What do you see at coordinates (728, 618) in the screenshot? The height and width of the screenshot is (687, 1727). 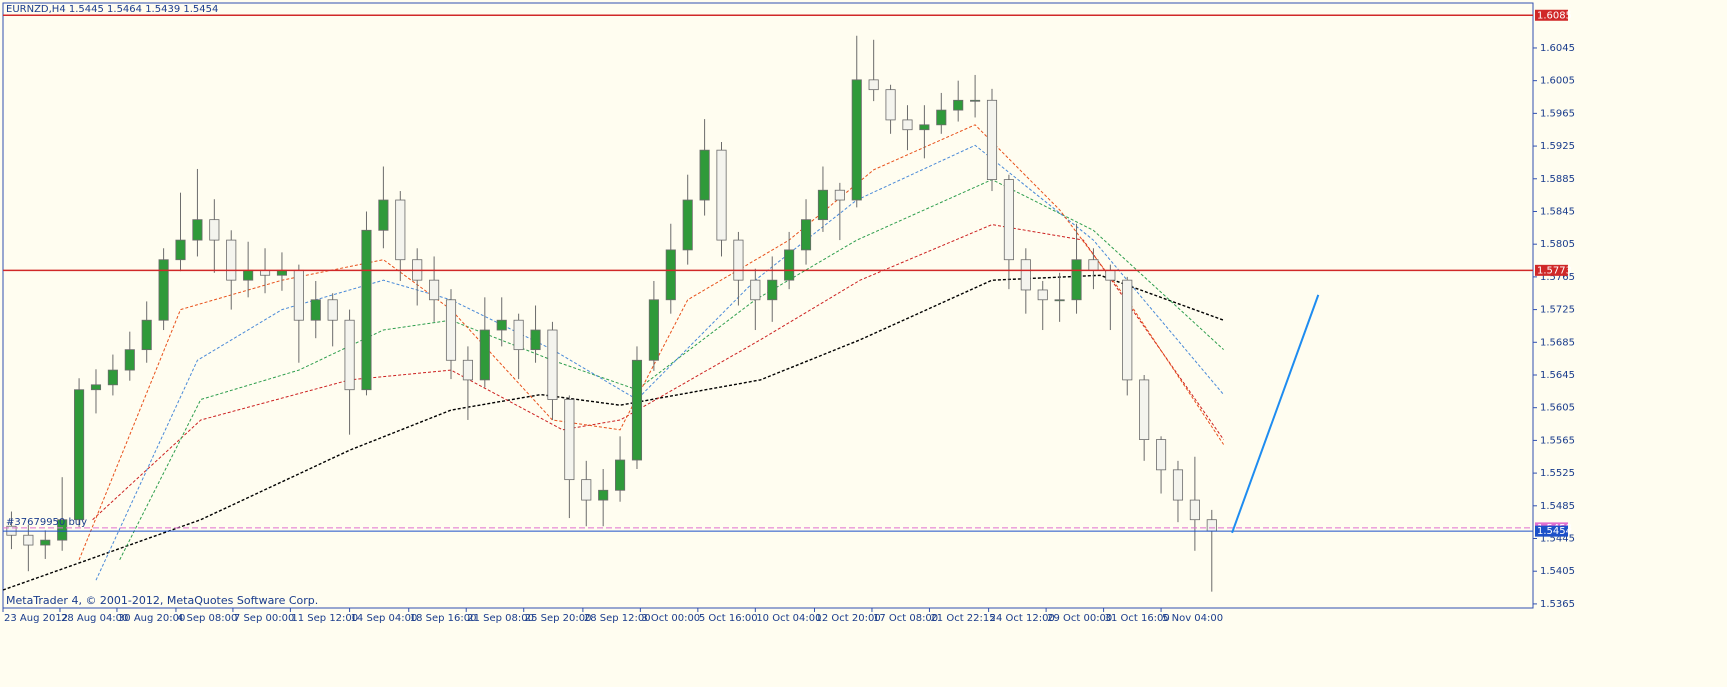 I see `x-tick-label: 5 Oct 16:00` at bounding box center [728, 618].